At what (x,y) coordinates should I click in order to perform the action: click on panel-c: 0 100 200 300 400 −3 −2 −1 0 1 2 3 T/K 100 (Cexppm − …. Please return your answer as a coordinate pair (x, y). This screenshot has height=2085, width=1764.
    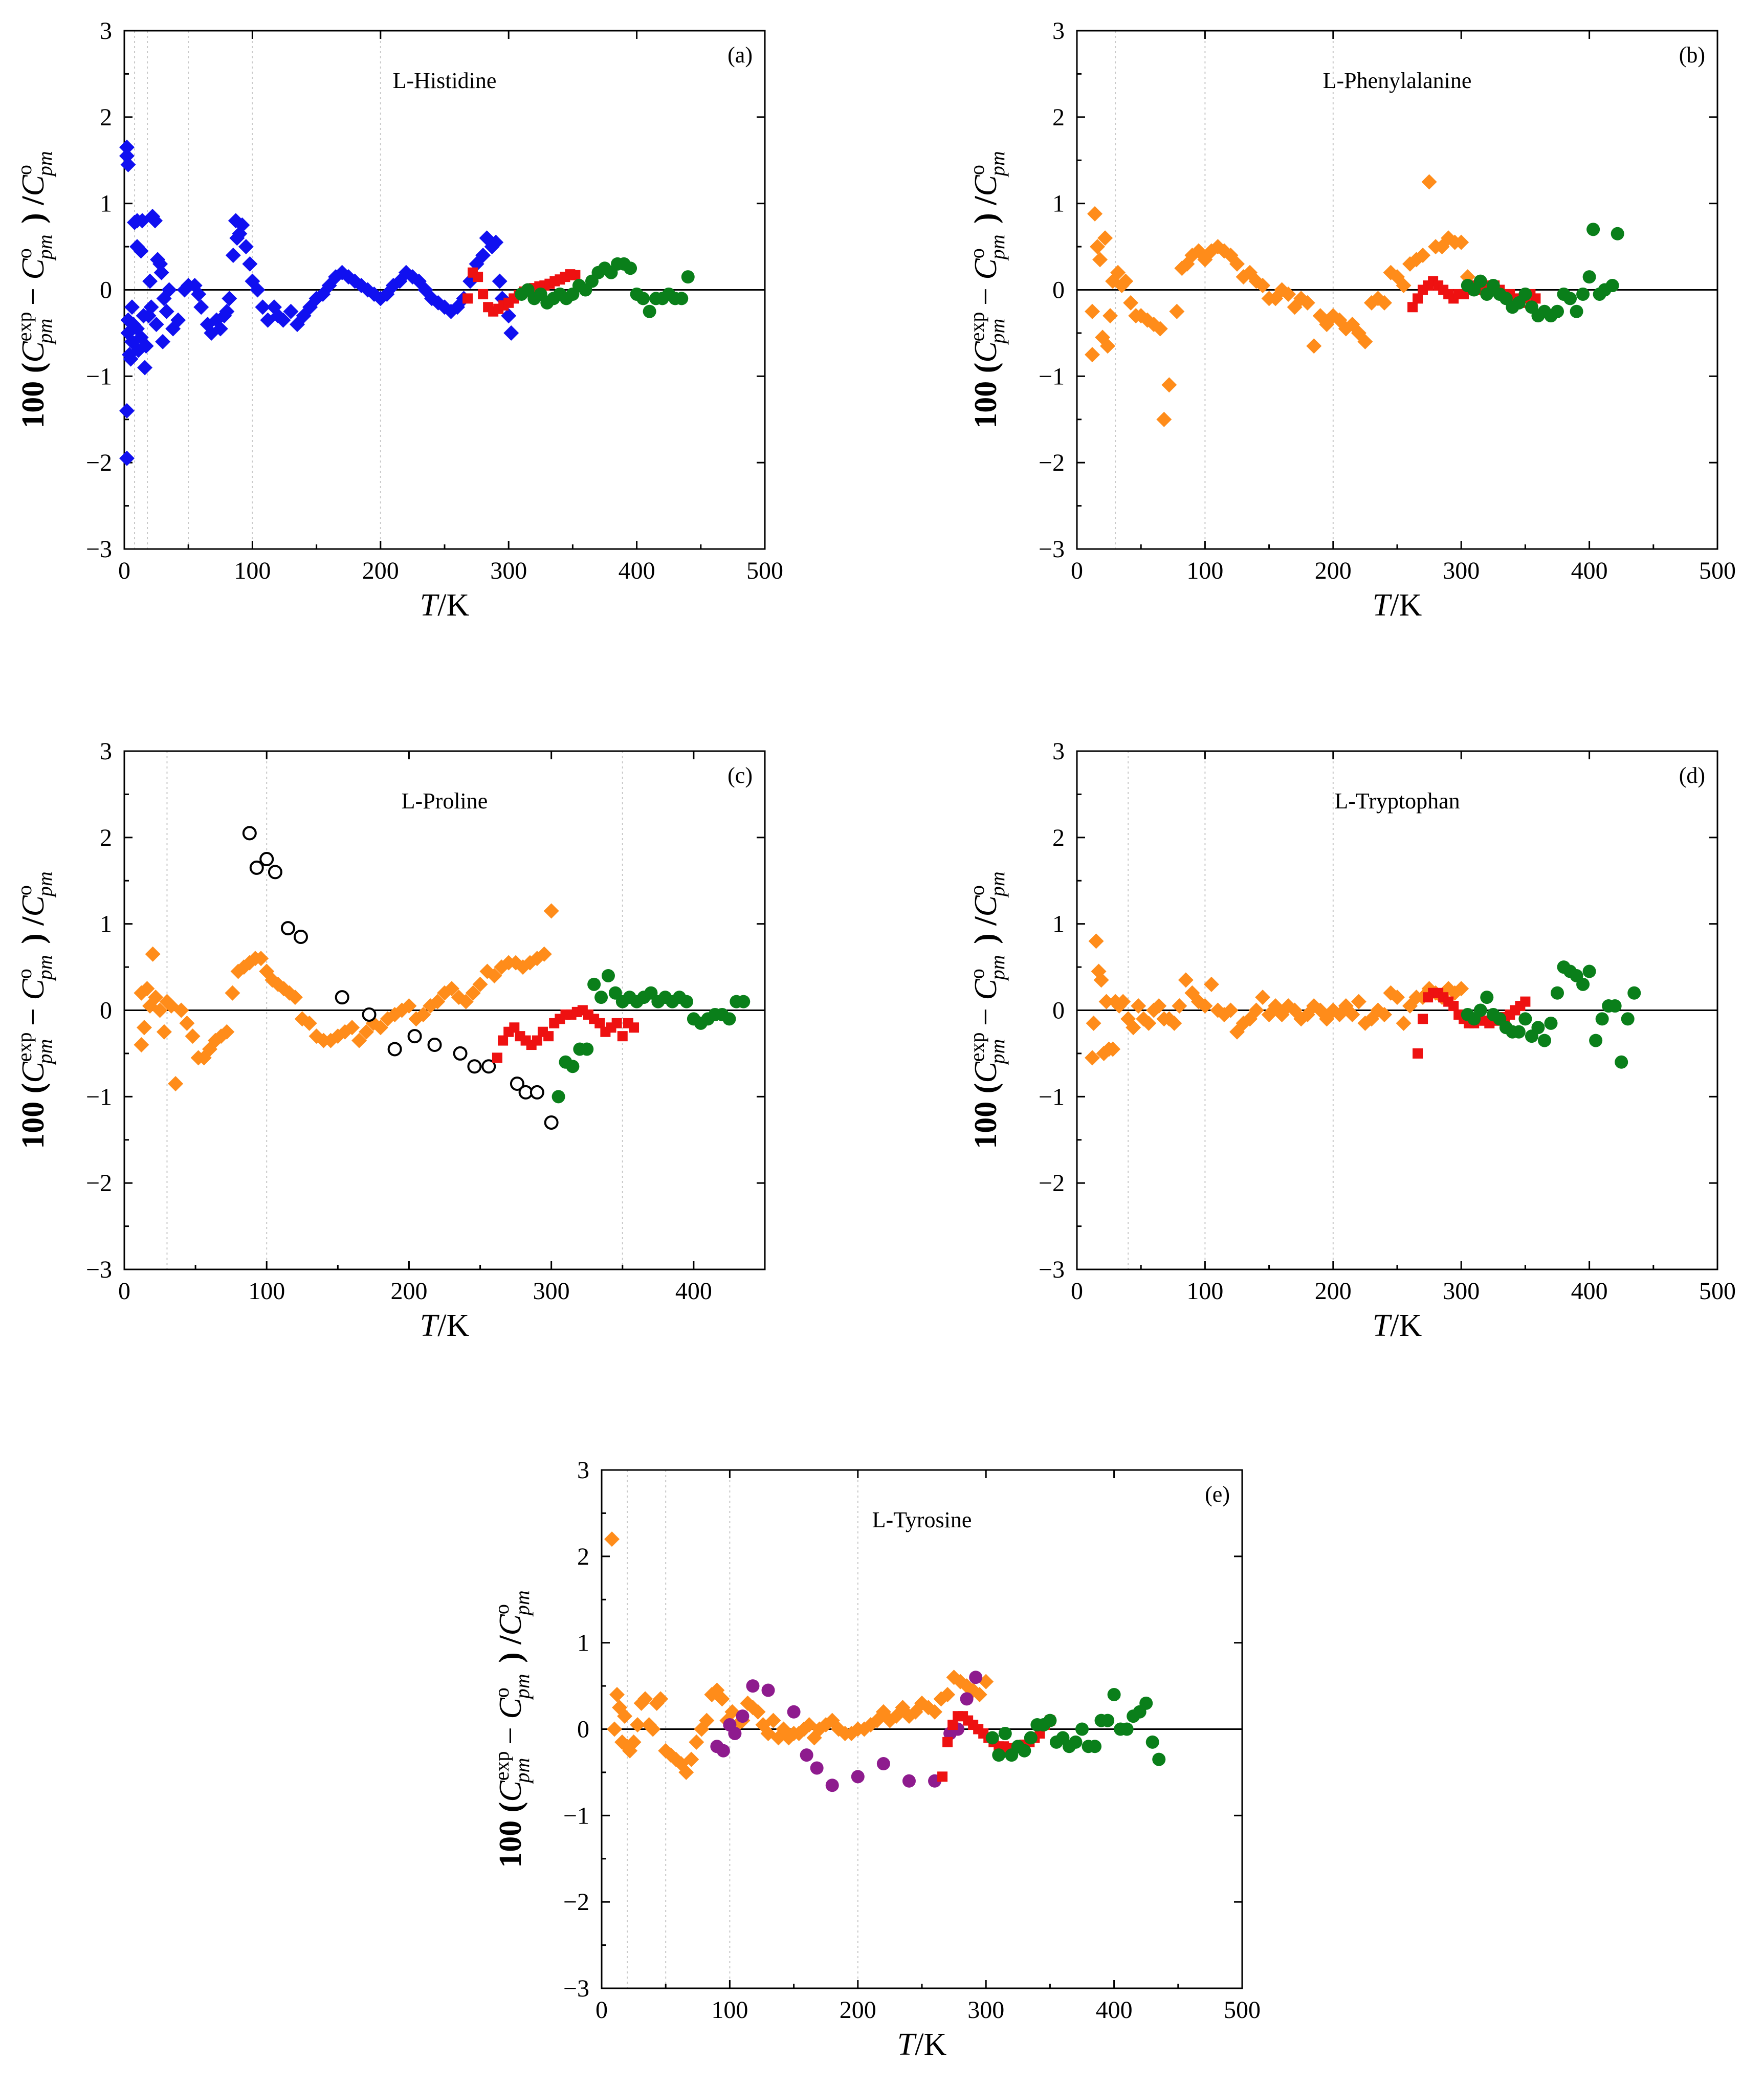
    Looking at the image, I should click on (390, 1040).